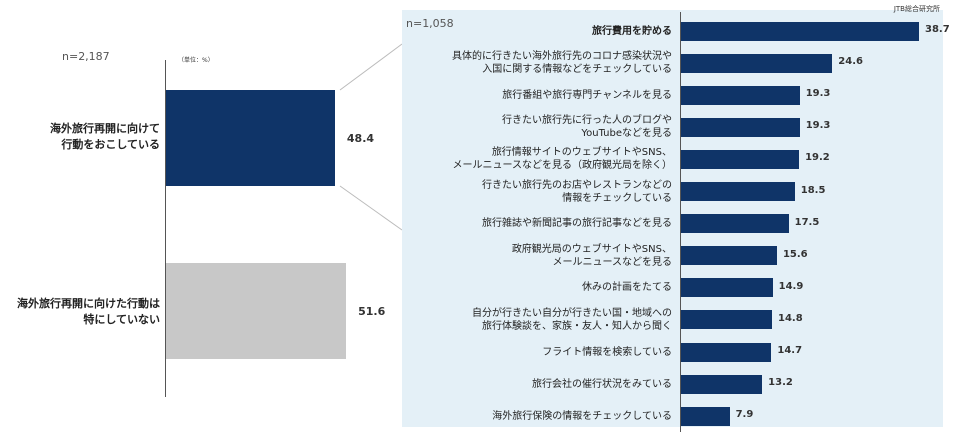 Image resolution: width=960 pixels, height=438 pixels. I want to click on right-category-label: 休みの計画をたてる, so click(542, 287).